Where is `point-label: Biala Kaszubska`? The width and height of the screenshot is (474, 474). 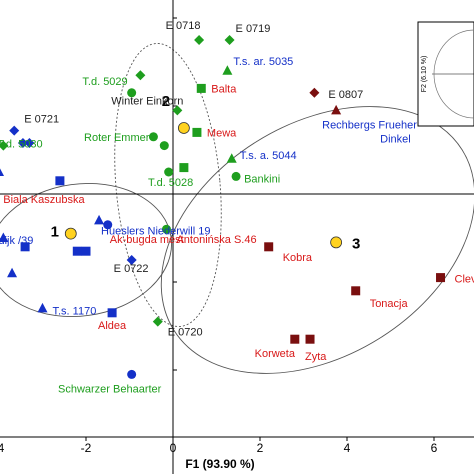 point-label: Biala Kaszubska is located at coordinates (44, 200).